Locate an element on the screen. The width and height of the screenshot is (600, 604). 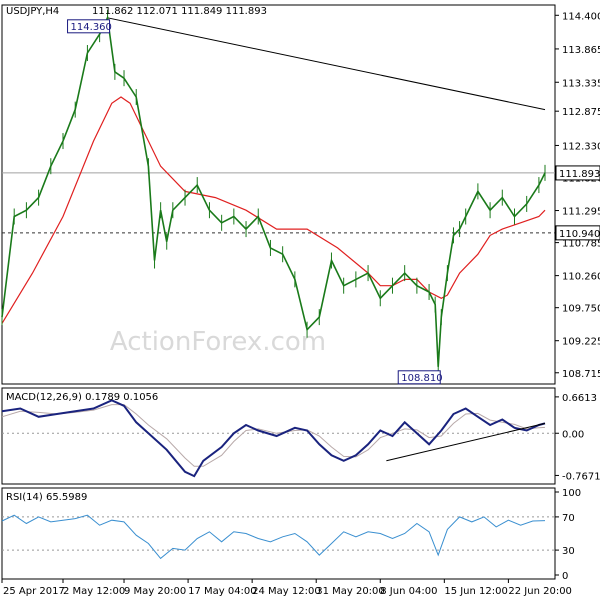
annotation-label: 114.360 is located at coordinates (91, 27).